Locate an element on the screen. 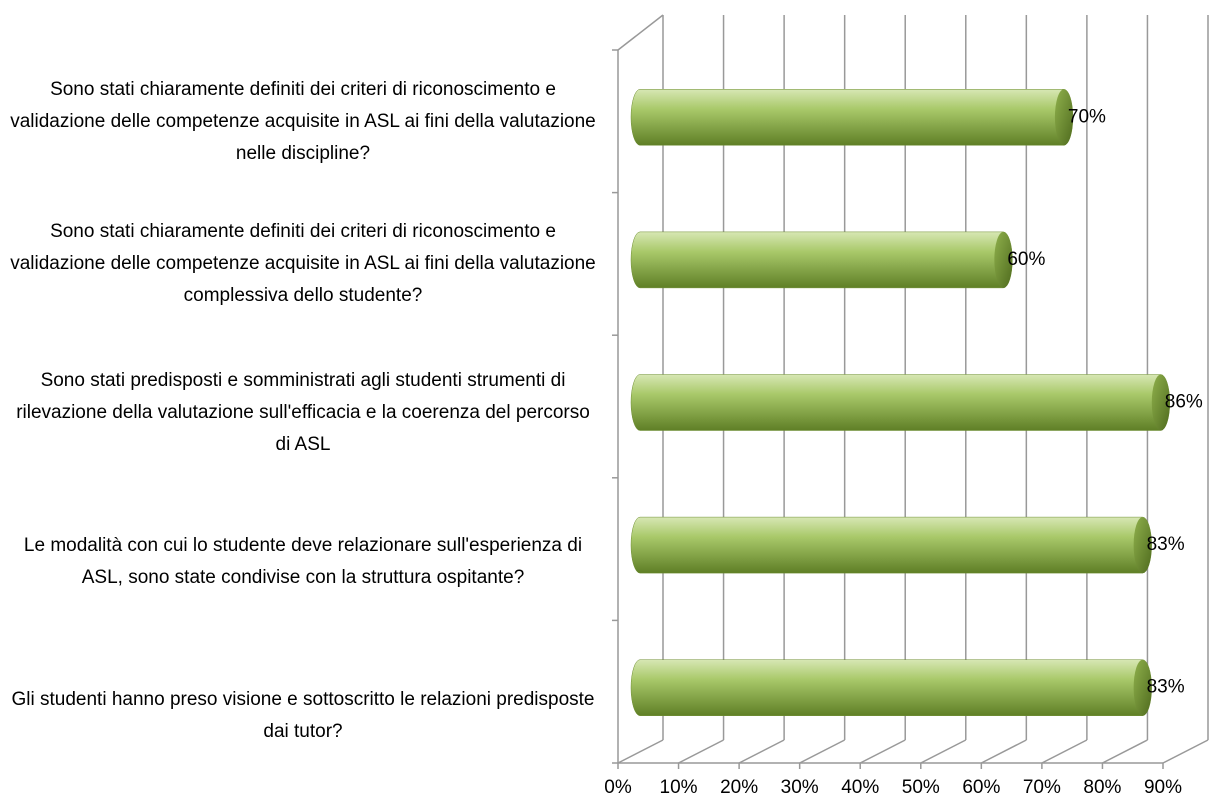 This screenshot has width=1215, height=808. x-tick-label: 80% is located at coordinates (1102, 787).